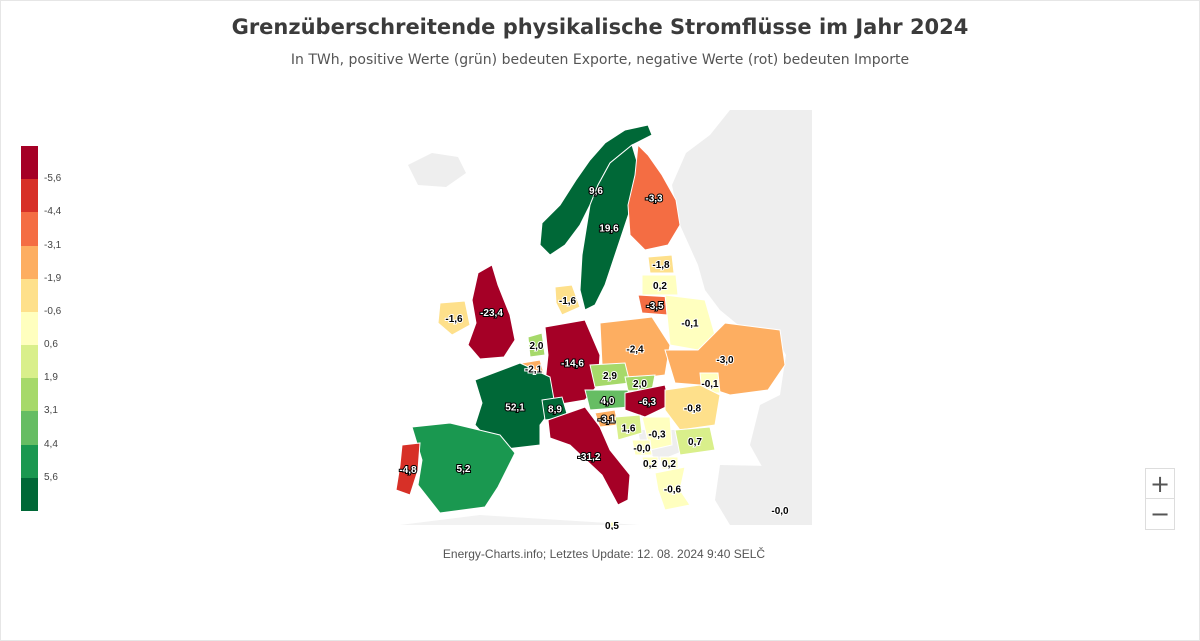 Image resolution: width=1200 pixels, height=641 pixels. Describe the element at coordinates (53, 278) in the screenshot. I see `legend-tick-label: -1,9` at that location.